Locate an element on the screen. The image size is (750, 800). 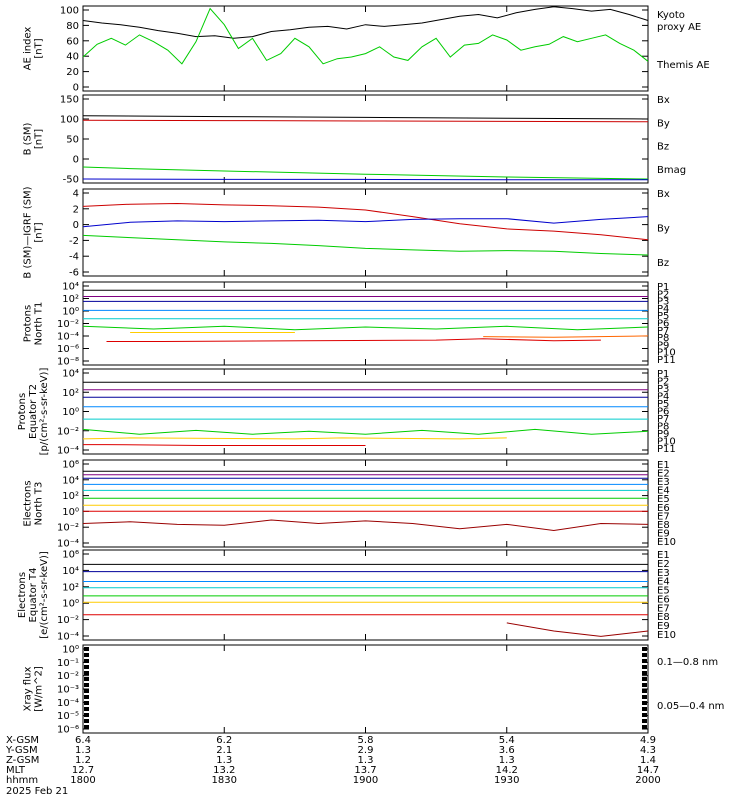
y-tick-label: 4 is located at coordinates (76, 194).